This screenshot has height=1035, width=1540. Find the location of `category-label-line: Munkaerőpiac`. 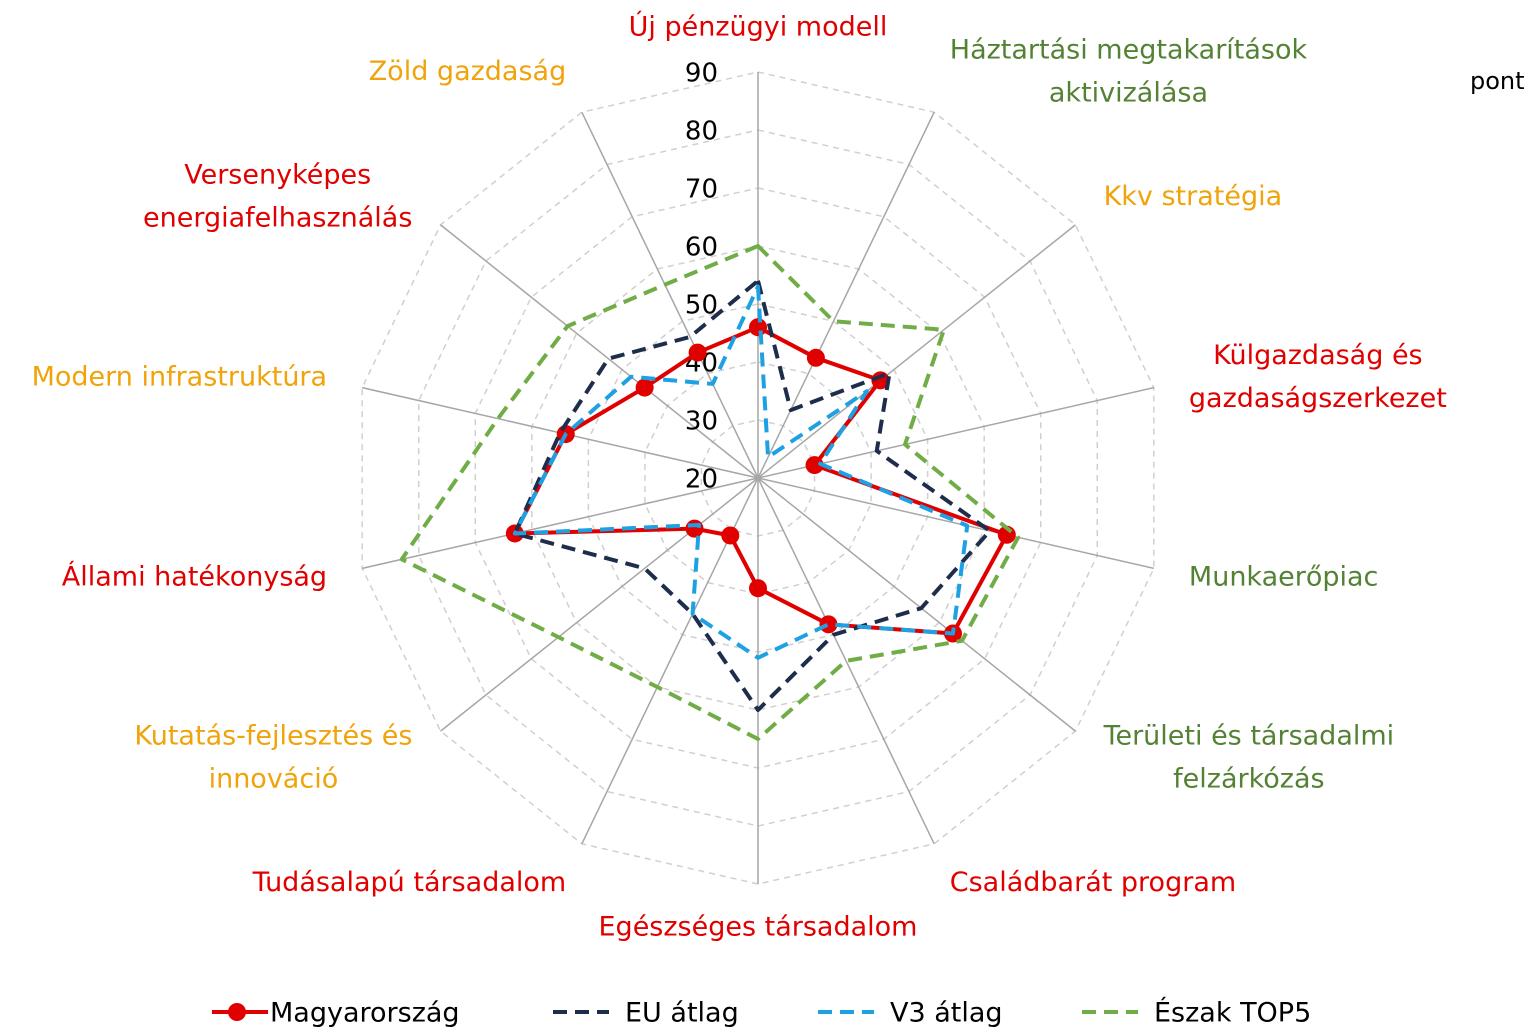

category-label-line: Munkaerőpiac is located at coordinates (1284, 577).